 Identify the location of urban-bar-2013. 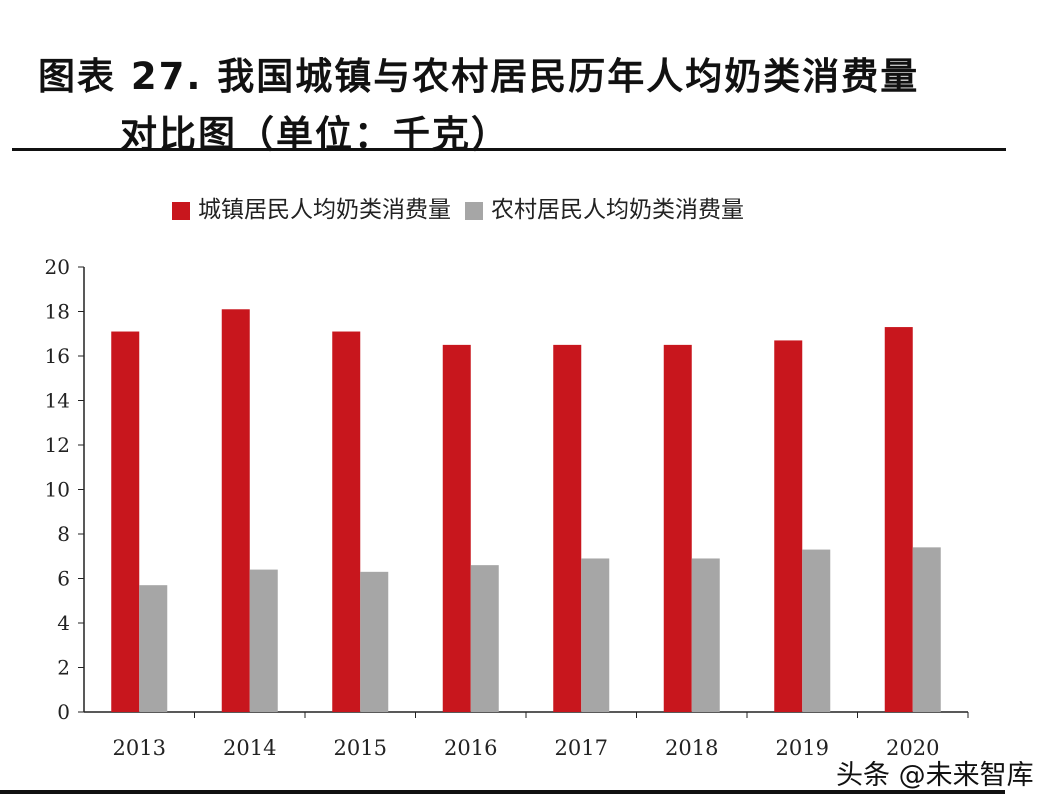
(125, 521).